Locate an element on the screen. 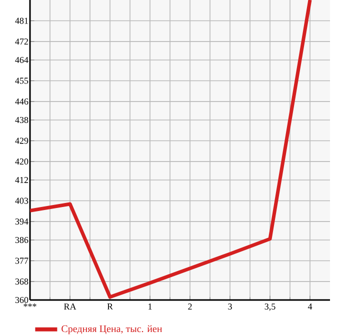 The image size is (345, 335). y-tick-label: 446 is located at coordinates (21, 101).